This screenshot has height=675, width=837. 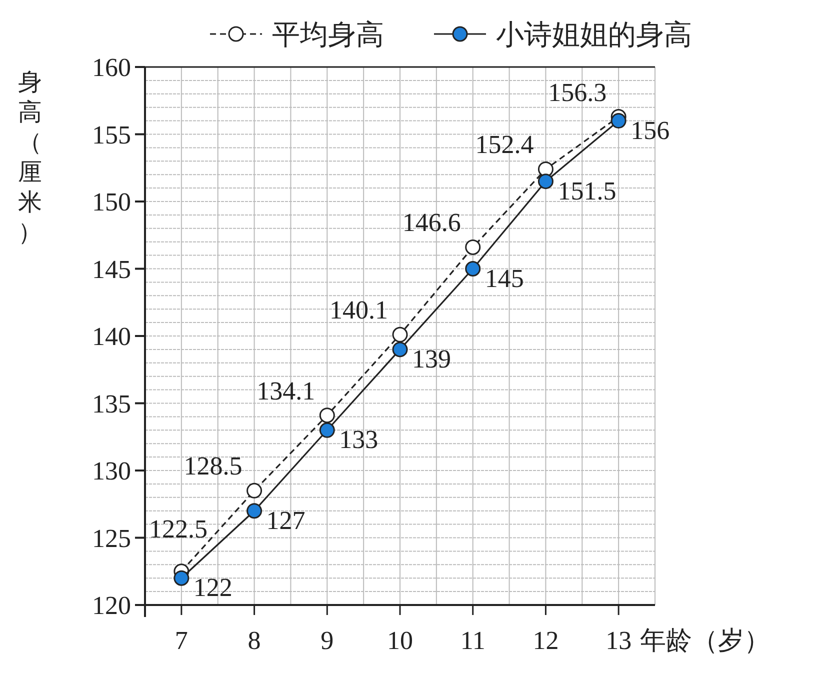 I want to click on y-tick-label: 140, so click(x=111, y=336).